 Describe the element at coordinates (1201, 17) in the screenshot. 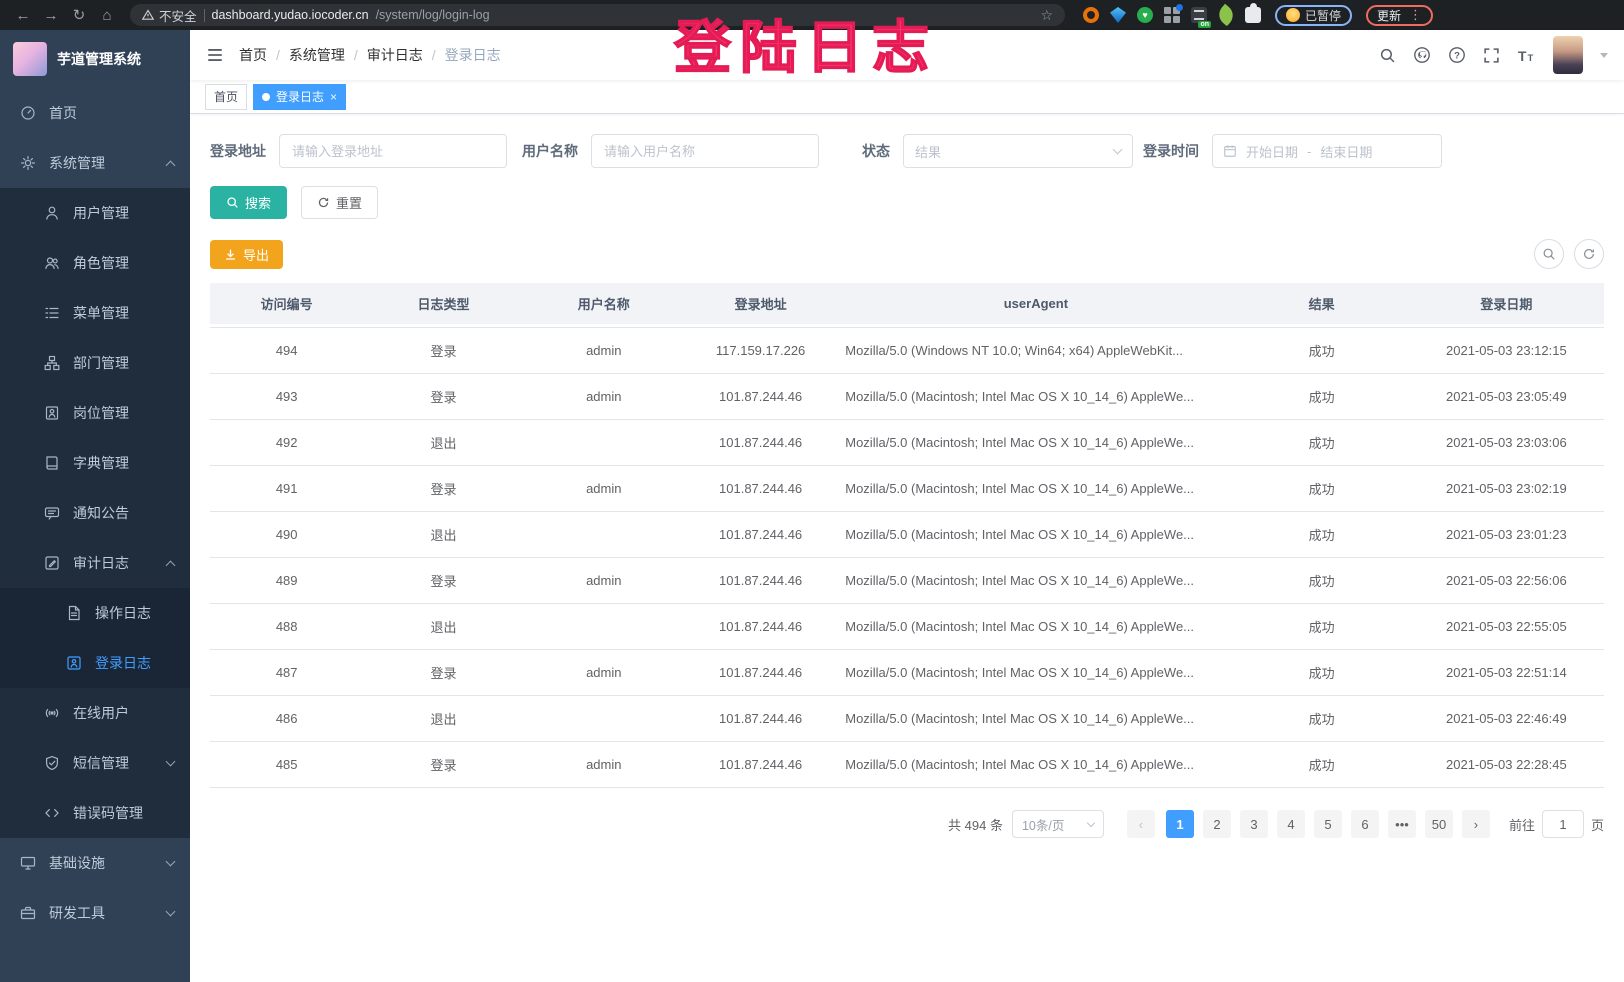

I see `tampermonkey-icon: on` at that location.